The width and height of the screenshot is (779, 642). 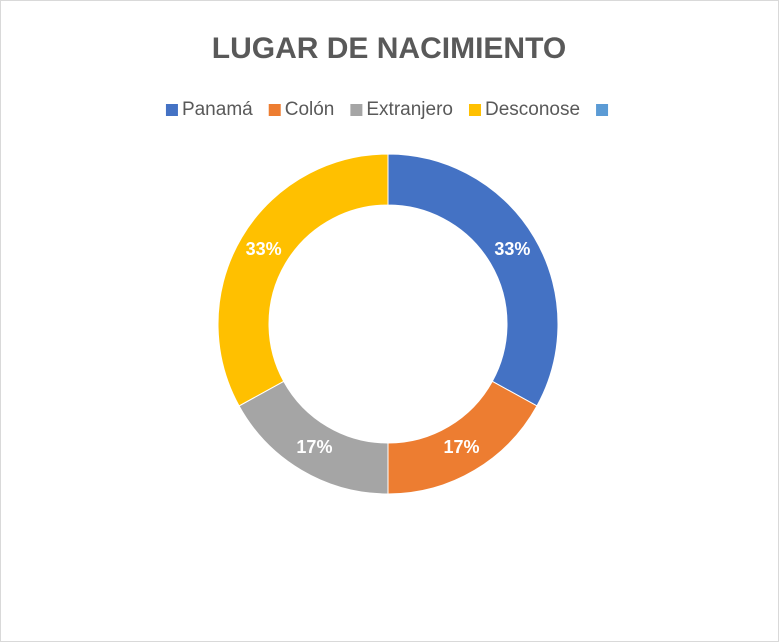 I want to click on legend-label: Desconose, so click(x=532, y=109).